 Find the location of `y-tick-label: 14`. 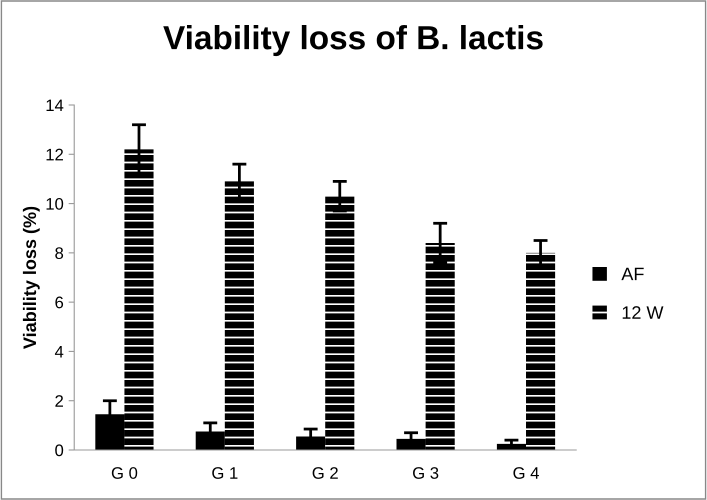

y-tick-label: 14 is located at coordinates (55, 106).